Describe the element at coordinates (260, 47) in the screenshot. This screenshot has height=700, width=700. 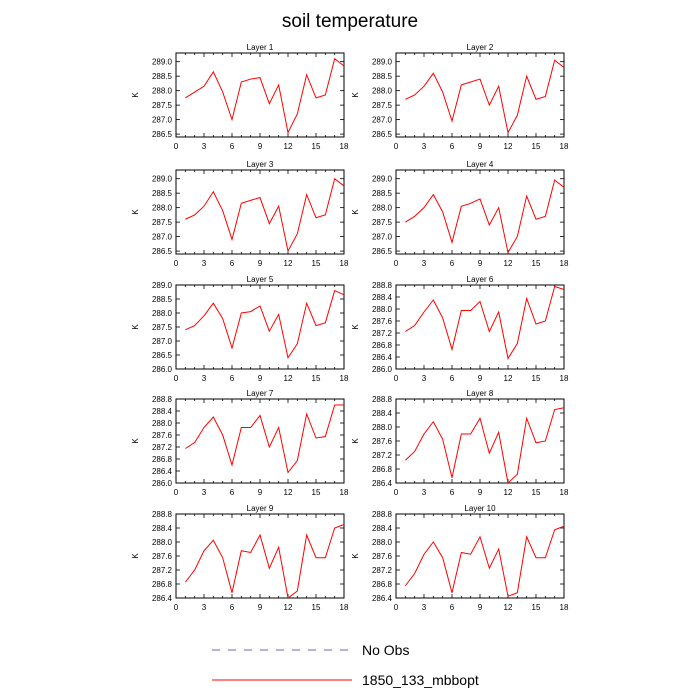
I see `panel-title: Layer 1` at that location.